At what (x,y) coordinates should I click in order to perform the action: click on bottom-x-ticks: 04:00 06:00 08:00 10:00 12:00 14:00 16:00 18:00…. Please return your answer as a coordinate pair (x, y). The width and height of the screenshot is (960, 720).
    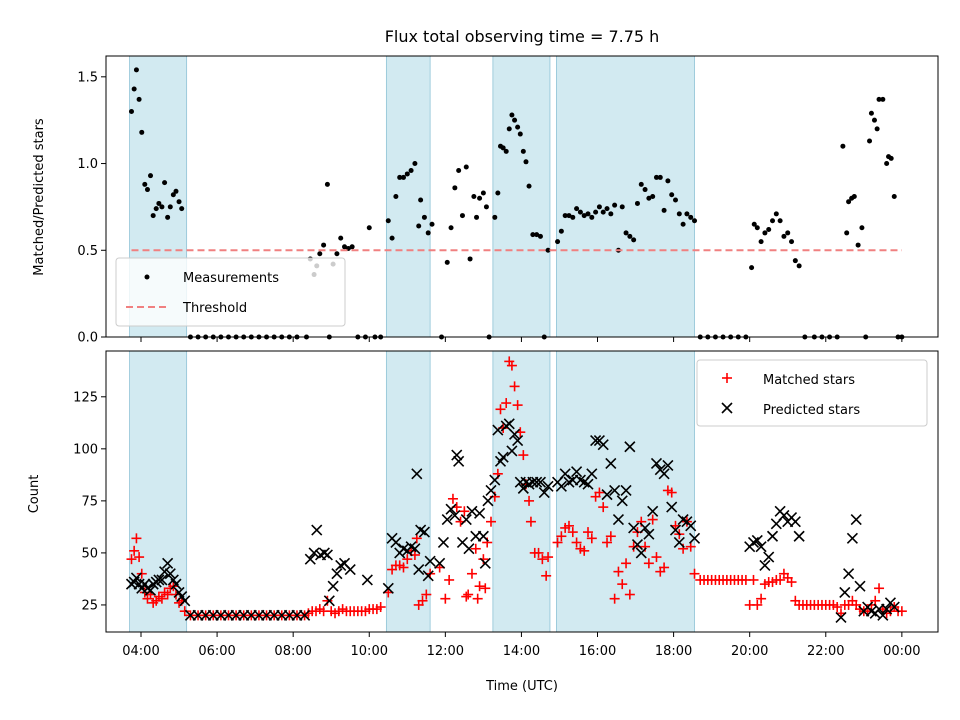
    Looking at the image, I should click on (521, 645).